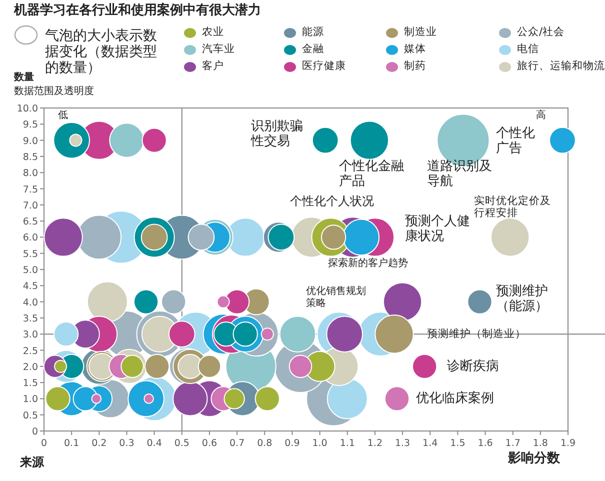  Describe the element at coordinates (460, 174) in the screenshot. I see `annotation: 道路识别及导航` at that location.